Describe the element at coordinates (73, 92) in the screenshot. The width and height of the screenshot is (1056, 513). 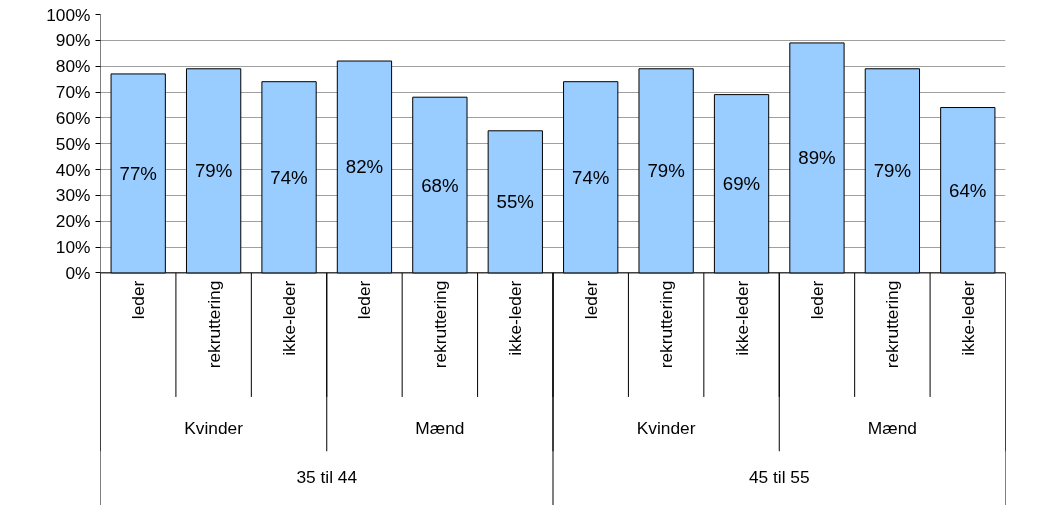
I see `y-tick-label: 70%` at that location.